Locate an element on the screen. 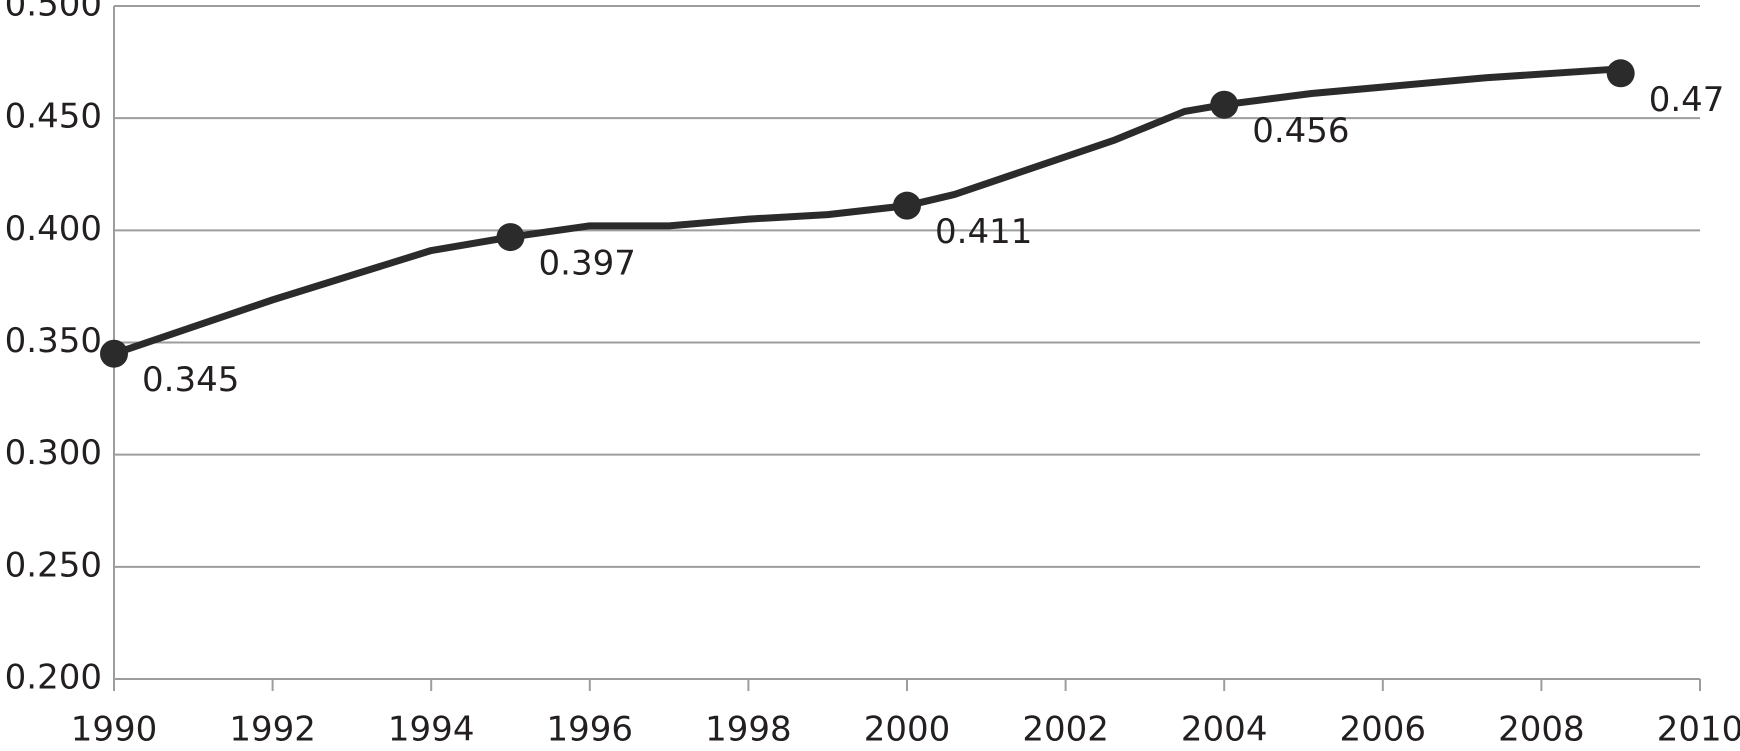  x-tick-label: 1990 is located at coordinates (114, 730).